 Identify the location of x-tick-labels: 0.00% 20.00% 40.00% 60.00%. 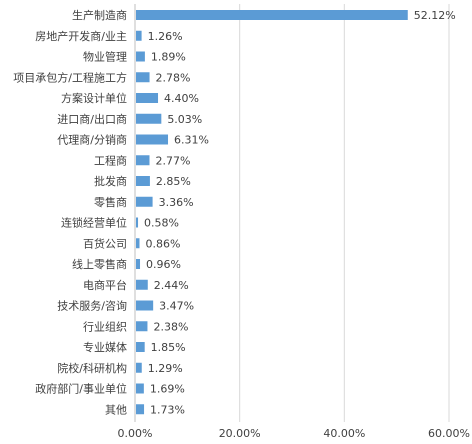
(294, 433).